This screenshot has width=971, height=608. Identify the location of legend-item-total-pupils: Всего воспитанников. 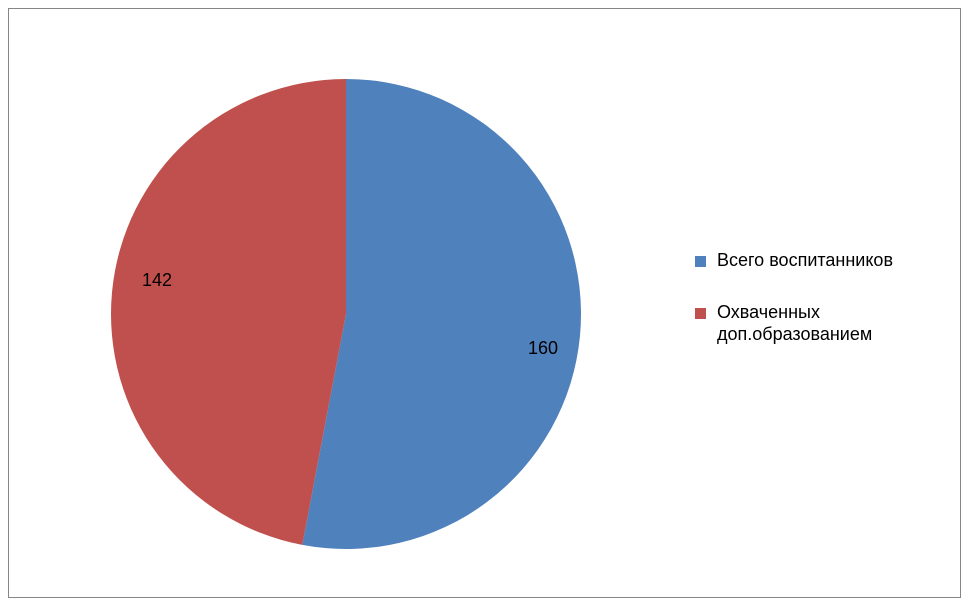
(830, 260).